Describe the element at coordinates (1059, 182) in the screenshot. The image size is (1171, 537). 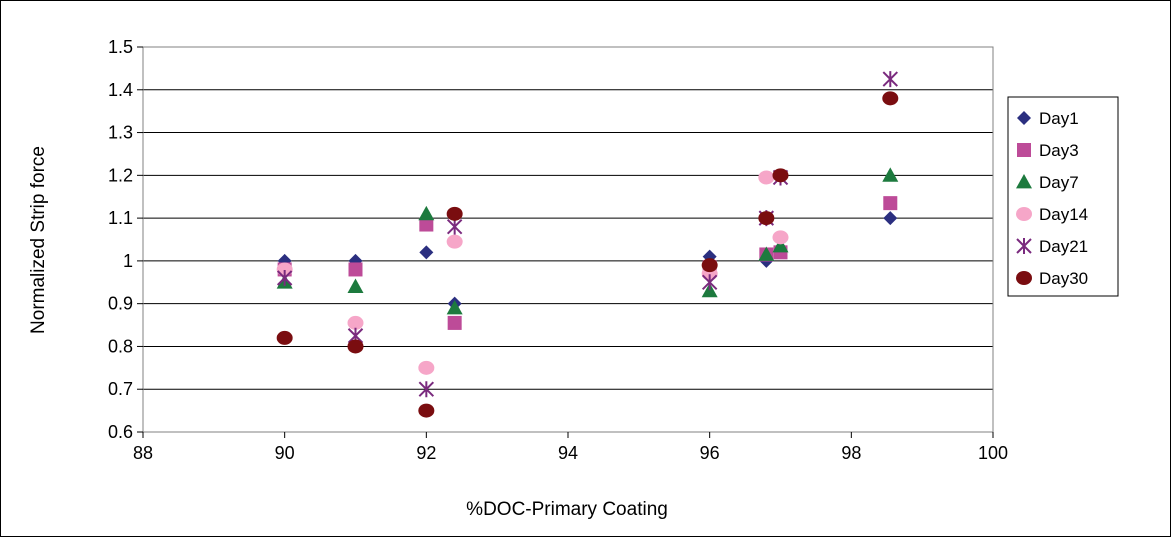
I see `legend-label: Day7` at that location.